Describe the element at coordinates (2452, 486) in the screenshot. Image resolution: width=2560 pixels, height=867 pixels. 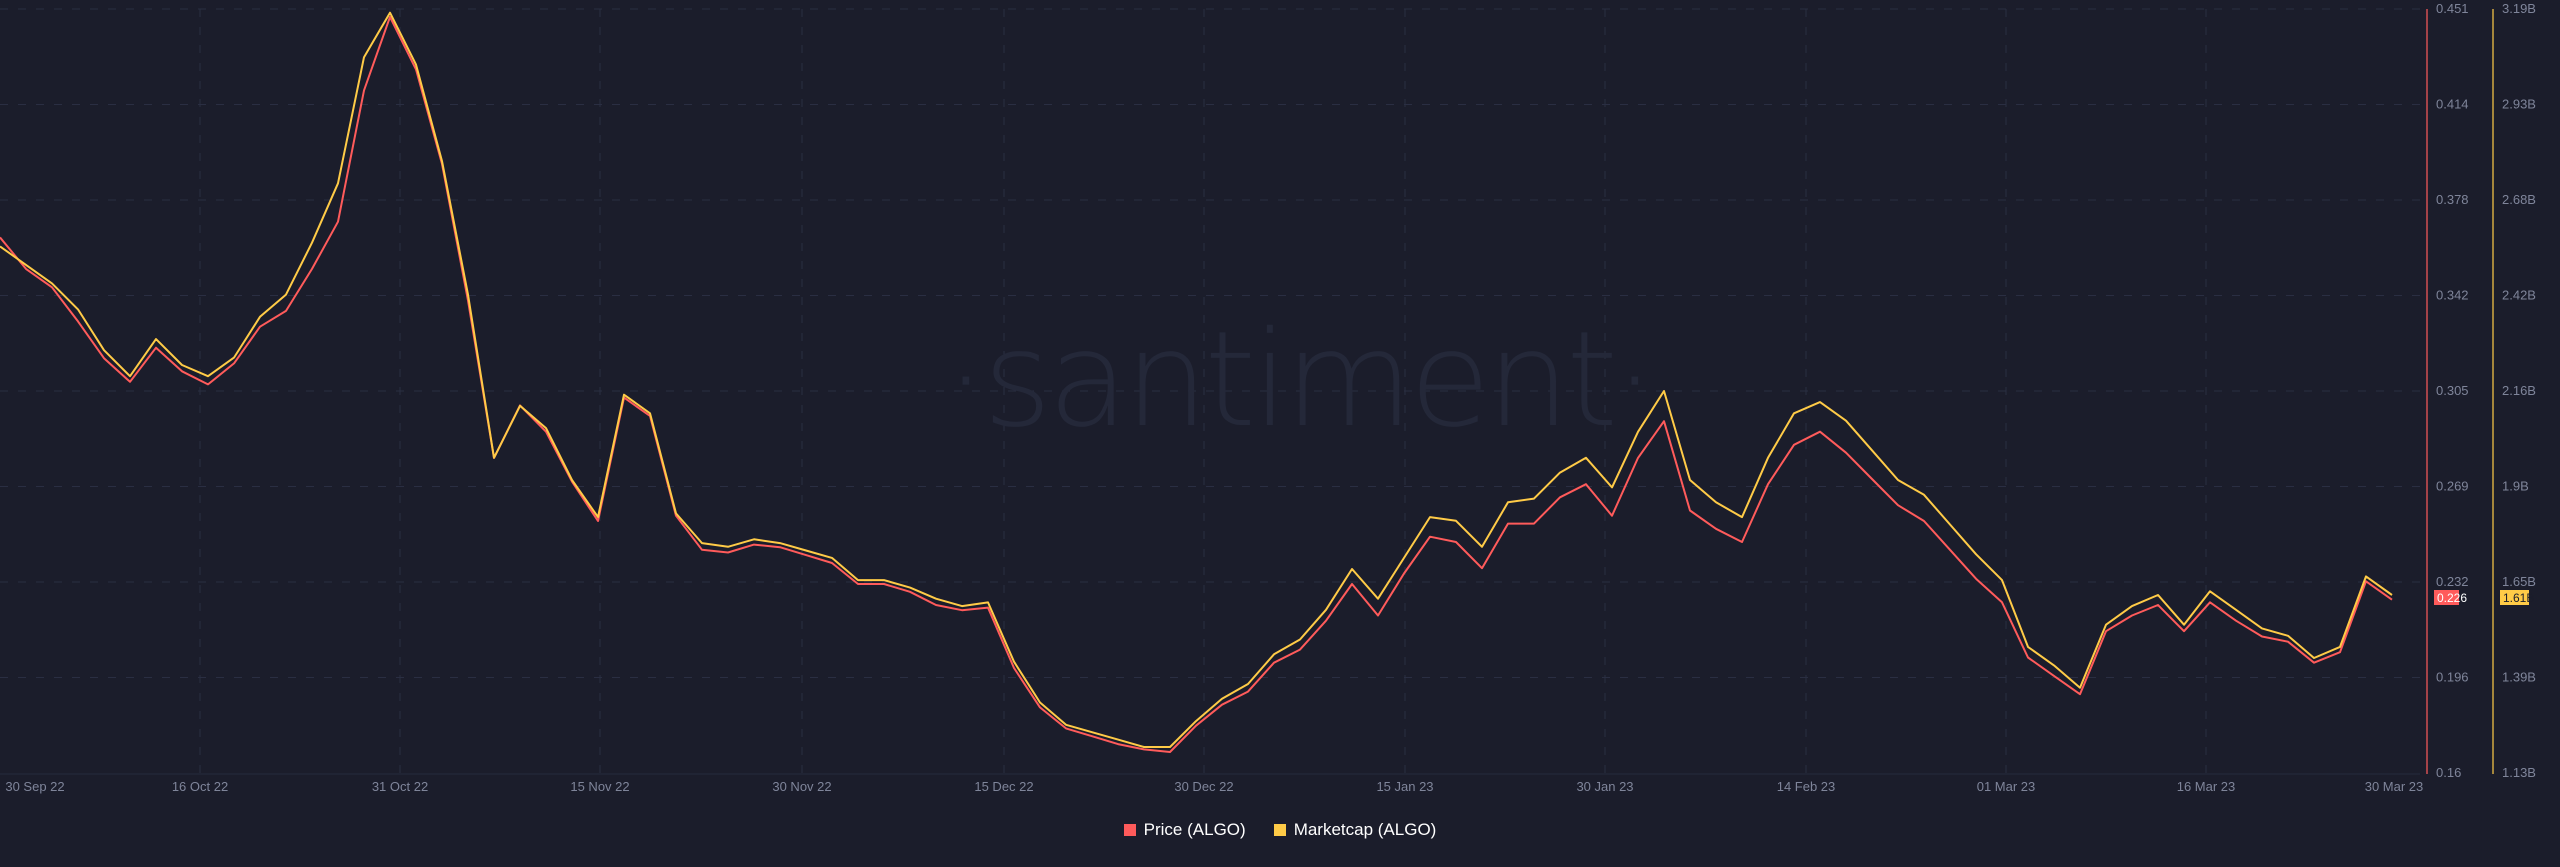
I see `price-tick-label: 0.269` at that location.